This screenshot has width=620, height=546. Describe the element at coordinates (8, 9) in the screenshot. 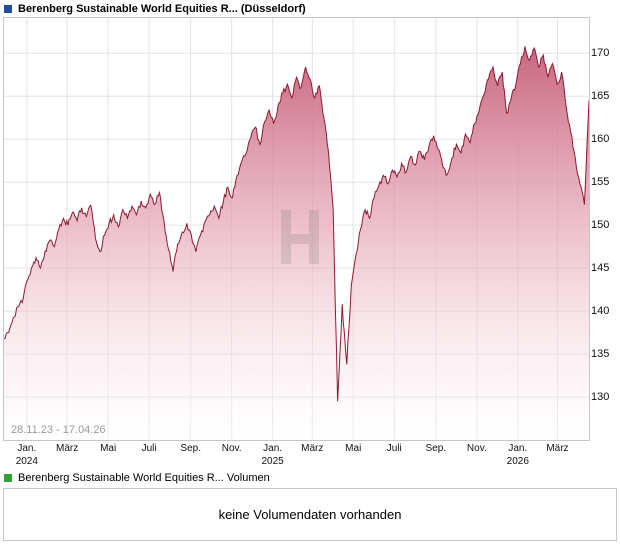

I see `series-marker-icon` at that location.